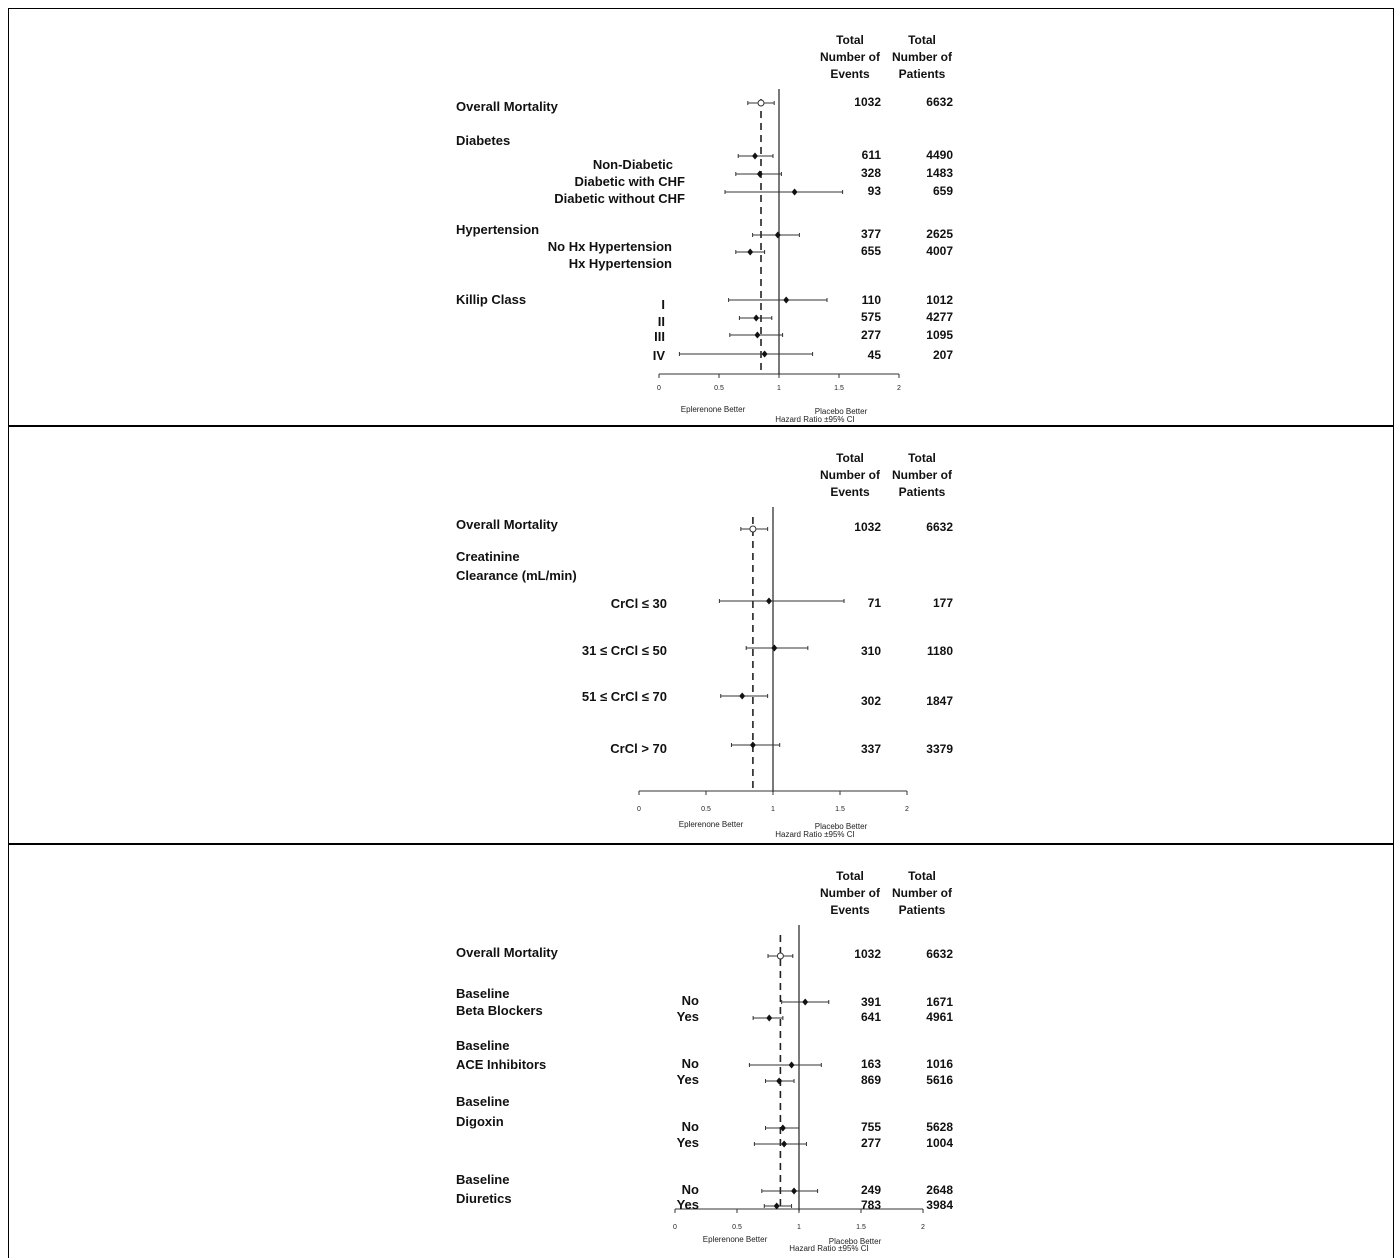 This screenshot has height=1259, width=1396. I want to click on subgroup-label: IV, so click(659, 355).